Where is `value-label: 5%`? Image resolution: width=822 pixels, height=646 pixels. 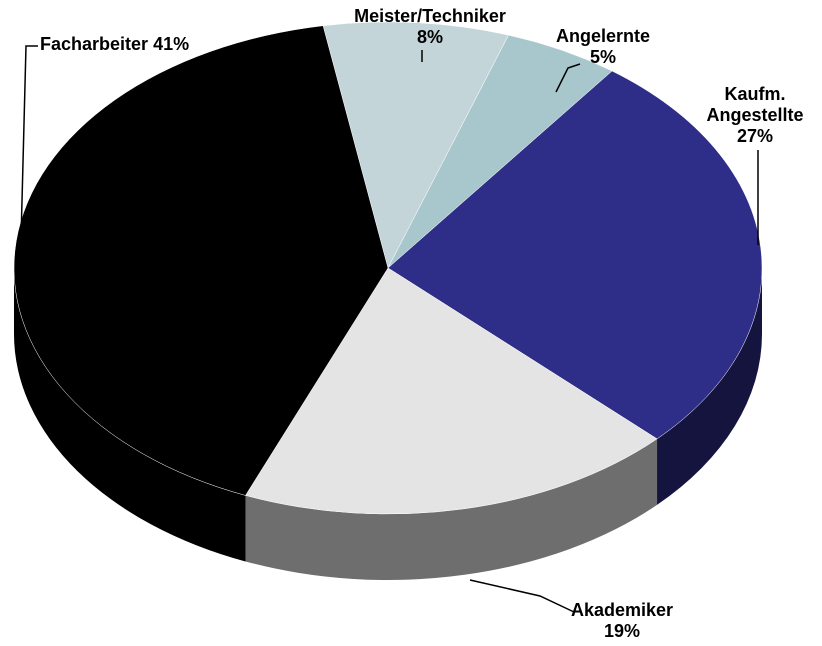 value-label: 5% is located at coordinates (602, 57).